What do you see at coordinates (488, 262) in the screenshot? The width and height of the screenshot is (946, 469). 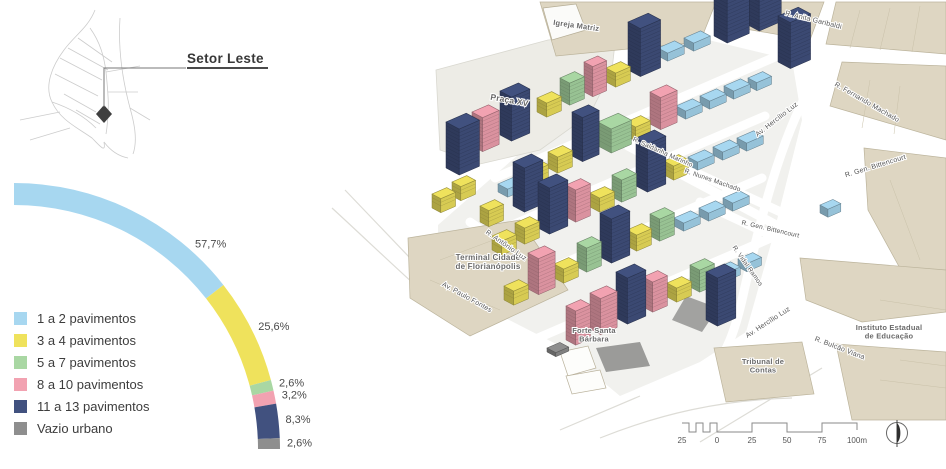 I see `area-label: Terminal Cidade de Florianópolis` at bounding box center [488, 262].